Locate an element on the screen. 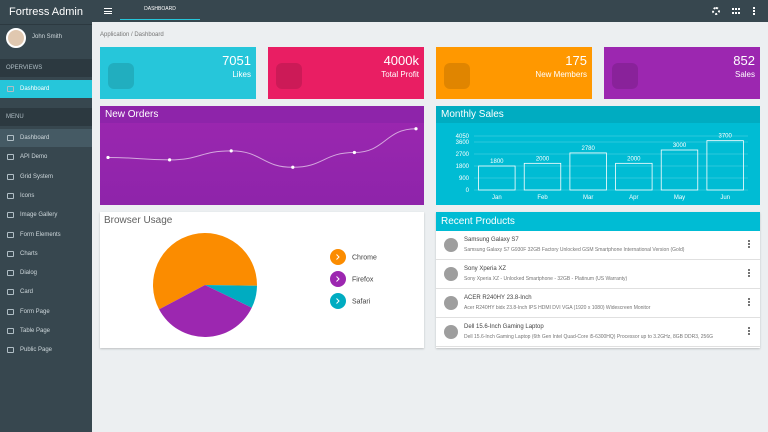 This screenshot has height=432, width=768. y-tick-label: 1800 is located at coordinates (463, 167).